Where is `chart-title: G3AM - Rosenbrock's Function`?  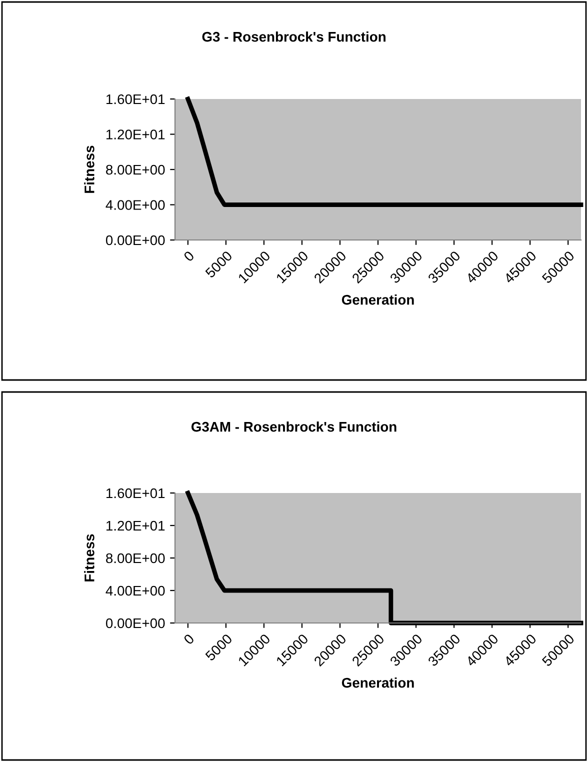 chart-title: G3AM - Rosenbrock's Function is located at coordinates (293, 427).